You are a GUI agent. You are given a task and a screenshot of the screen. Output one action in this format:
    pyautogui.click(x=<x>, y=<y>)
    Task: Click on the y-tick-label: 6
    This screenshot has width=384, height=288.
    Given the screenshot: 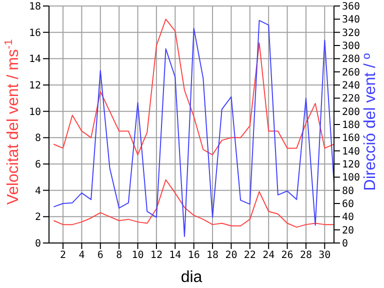 What is the action you would take?
    pyautogui.click(x=37, y=165)
    